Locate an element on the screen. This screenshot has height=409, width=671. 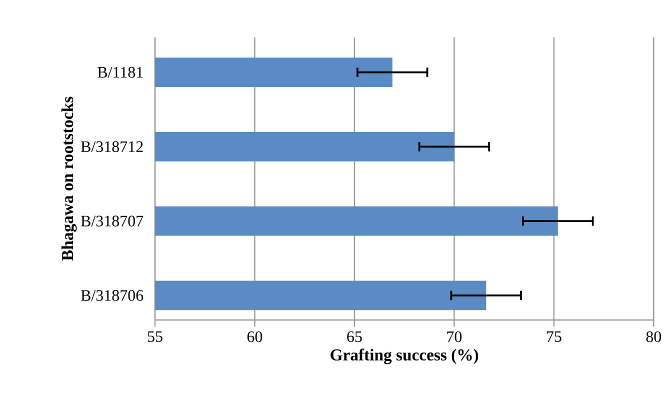
x-tick-label: 60 is located at coordinates (254, 336).